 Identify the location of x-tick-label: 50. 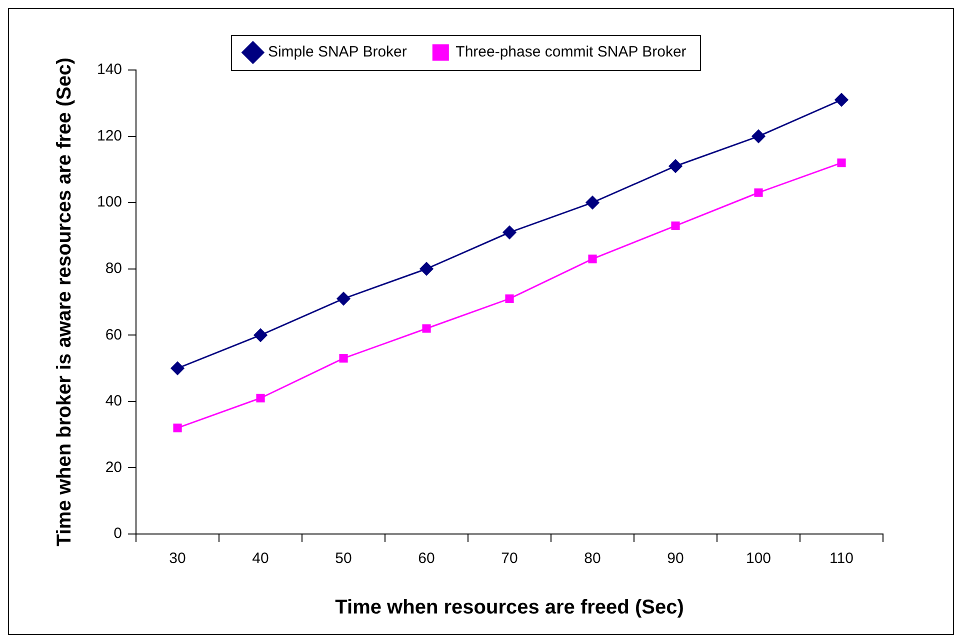
(343, 559).